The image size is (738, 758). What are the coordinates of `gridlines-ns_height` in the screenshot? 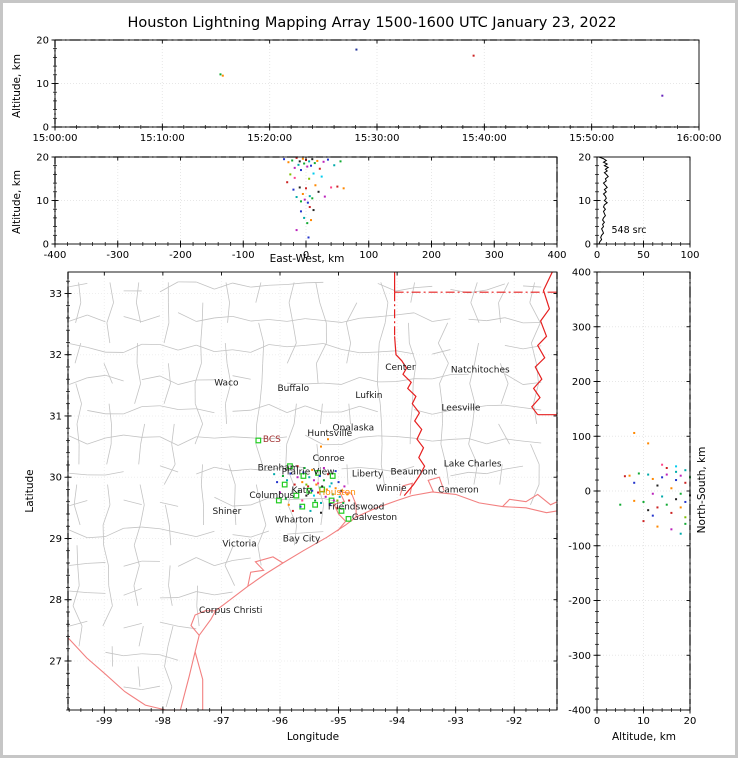 It's located at (643, 491).